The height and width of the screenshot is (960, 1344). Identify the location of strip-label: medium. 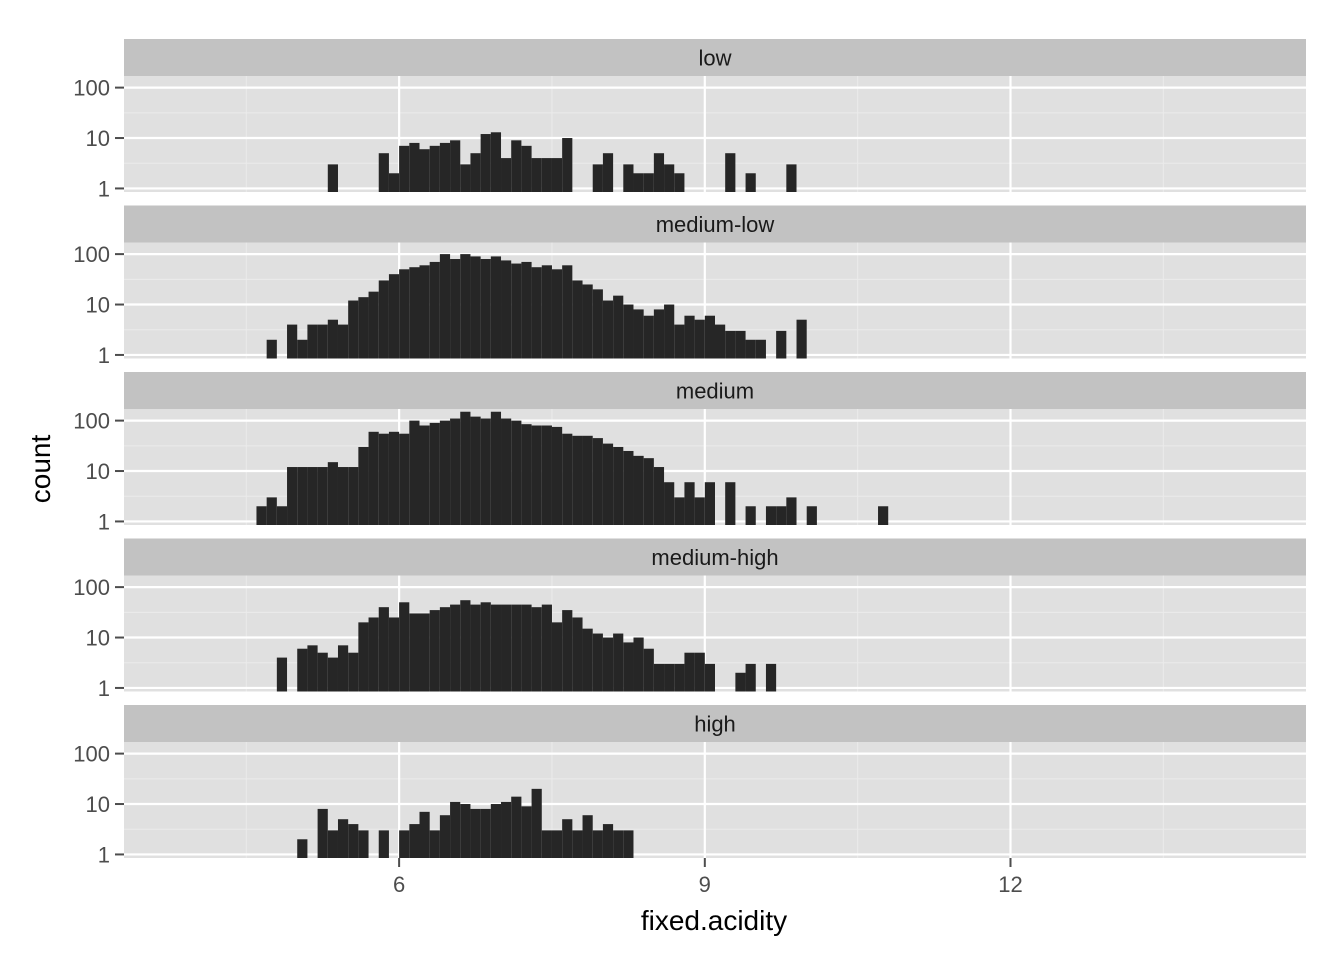
(715, 391).